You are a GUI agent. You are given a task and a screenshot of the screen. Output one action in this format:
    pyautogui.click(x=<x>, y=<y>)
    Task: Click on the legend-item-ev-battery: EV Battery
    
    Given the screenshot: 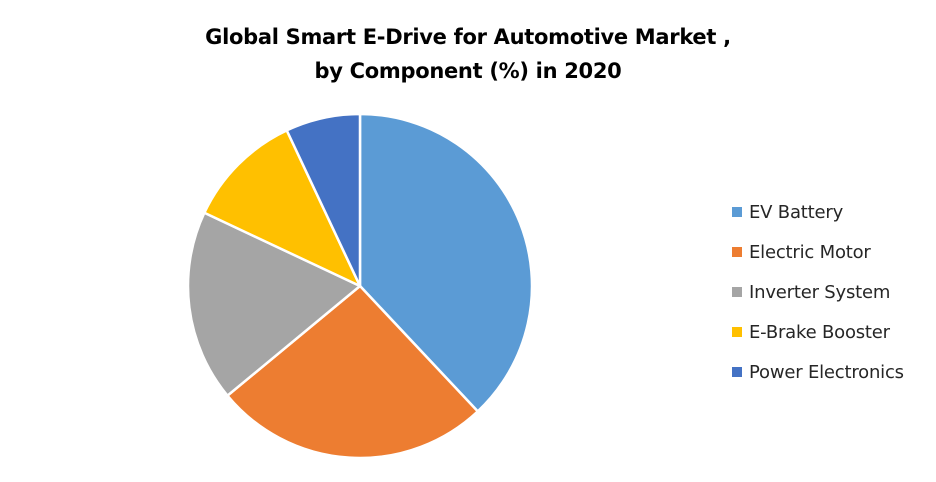 What is the action you would take?
    pyautogui.click(x=818, y=212)
    